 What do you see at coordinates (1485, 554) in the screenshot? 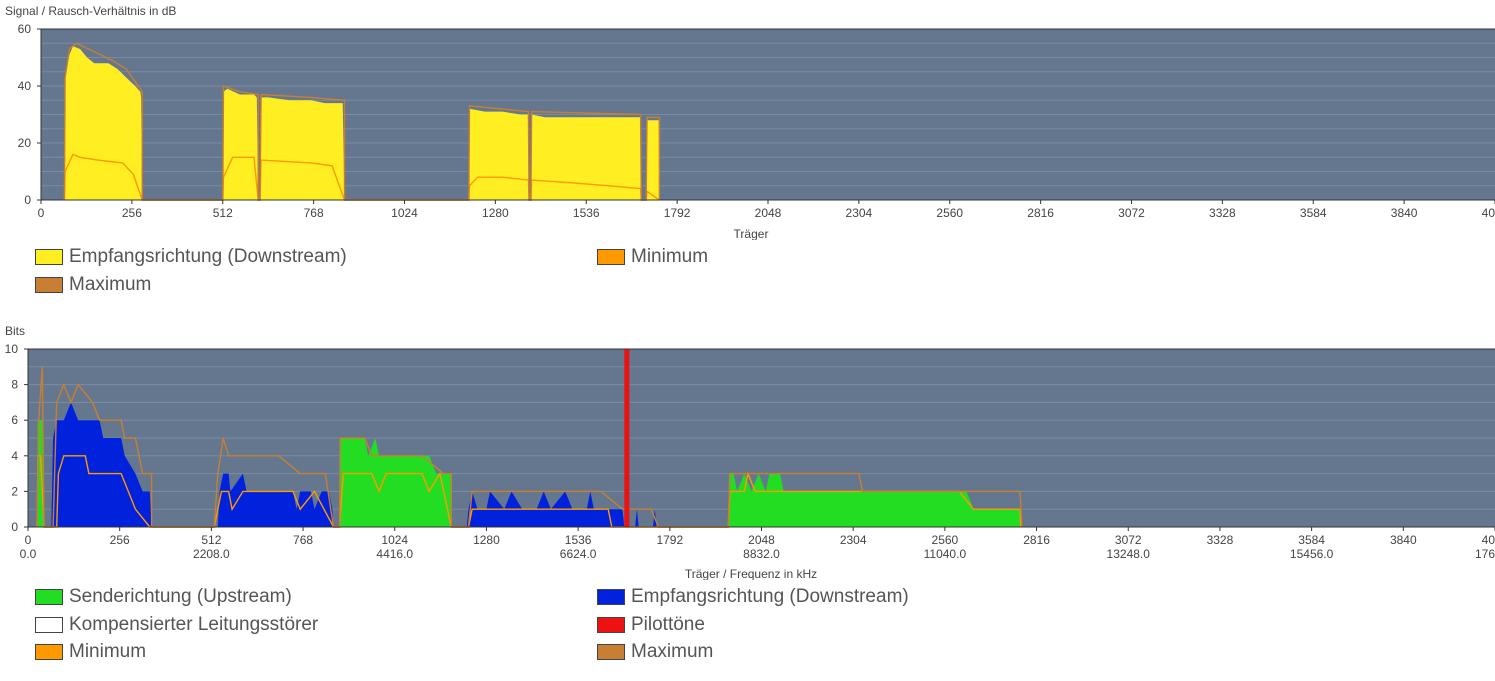
I see `bits-freq-tick-label: 176` at bounding box center [1485, 554].